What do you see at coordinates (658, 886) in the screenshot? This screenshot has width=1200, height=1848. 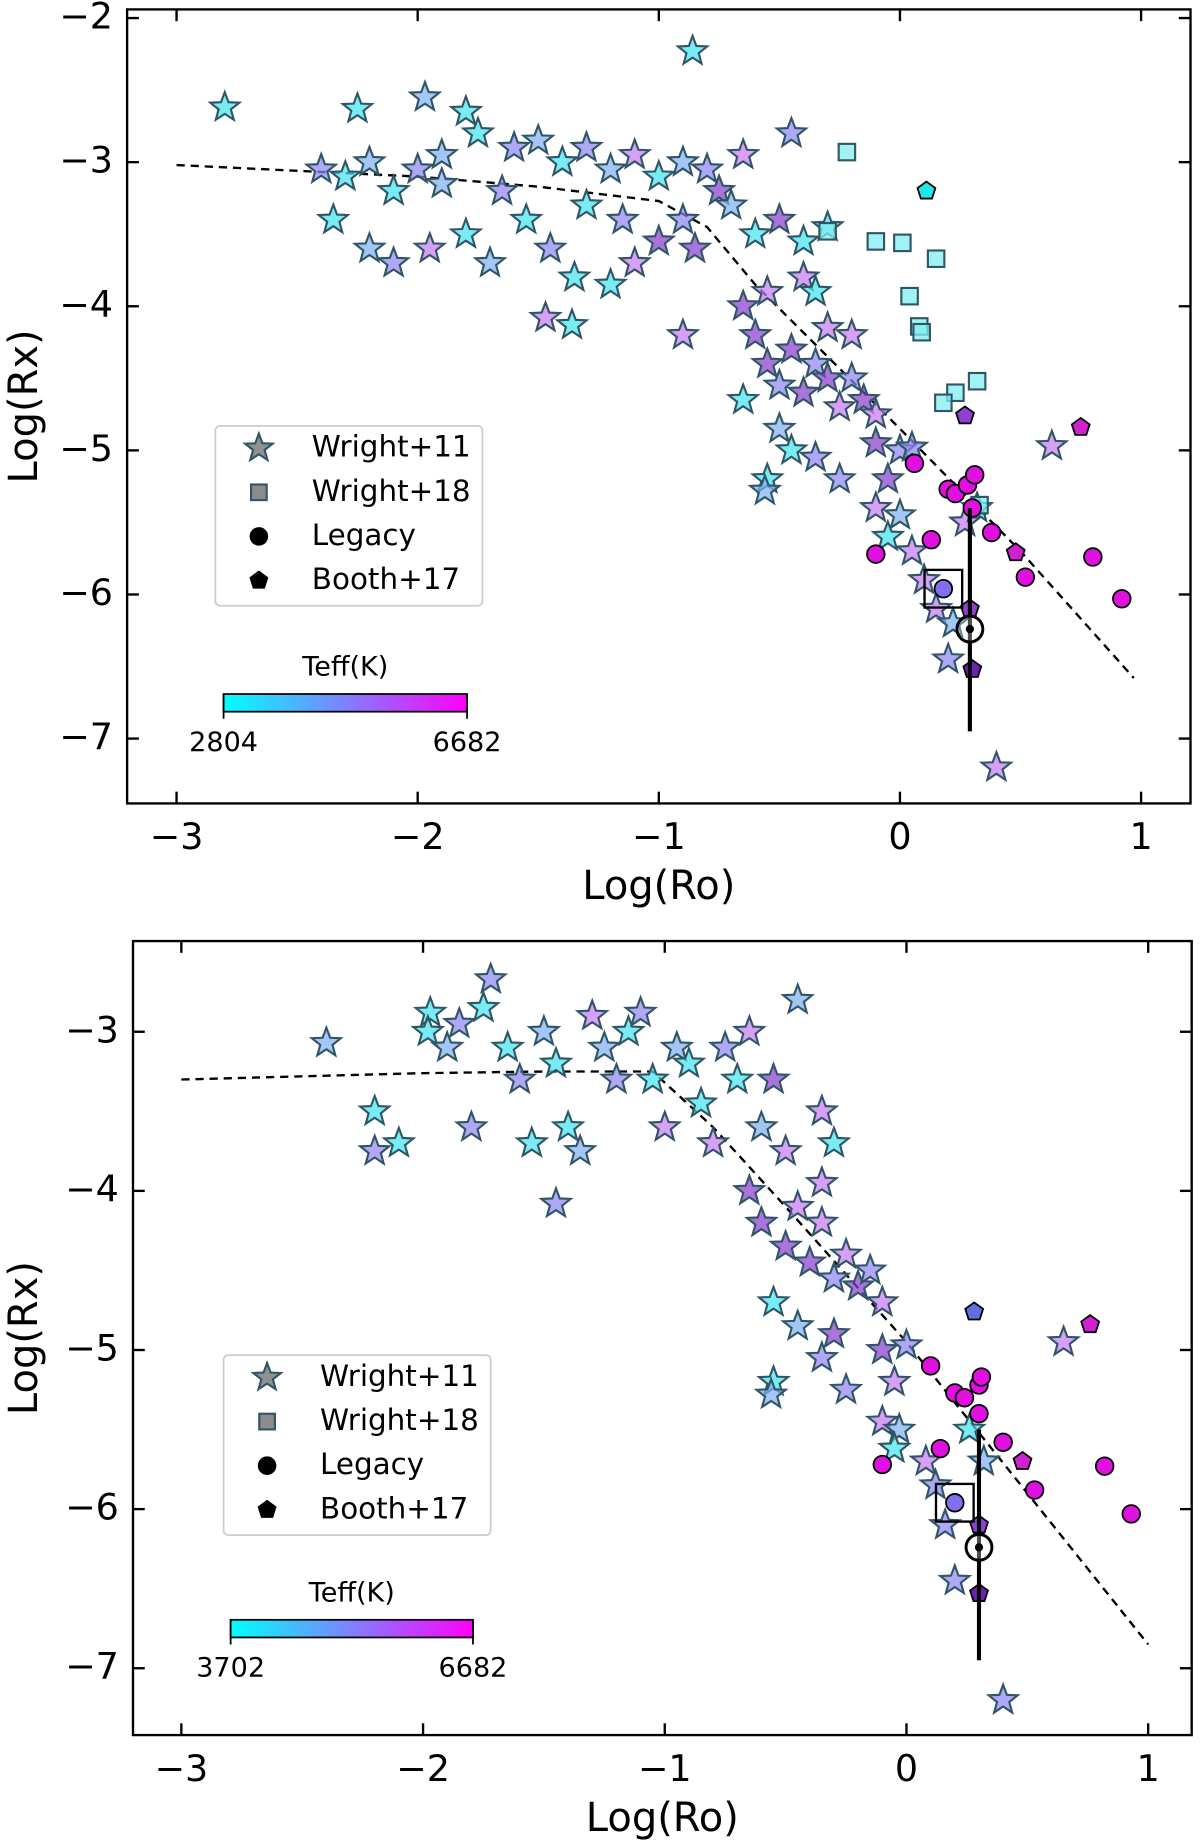 I see `x-axis-label: Log(Ro)` at bounding box center [658, 886].